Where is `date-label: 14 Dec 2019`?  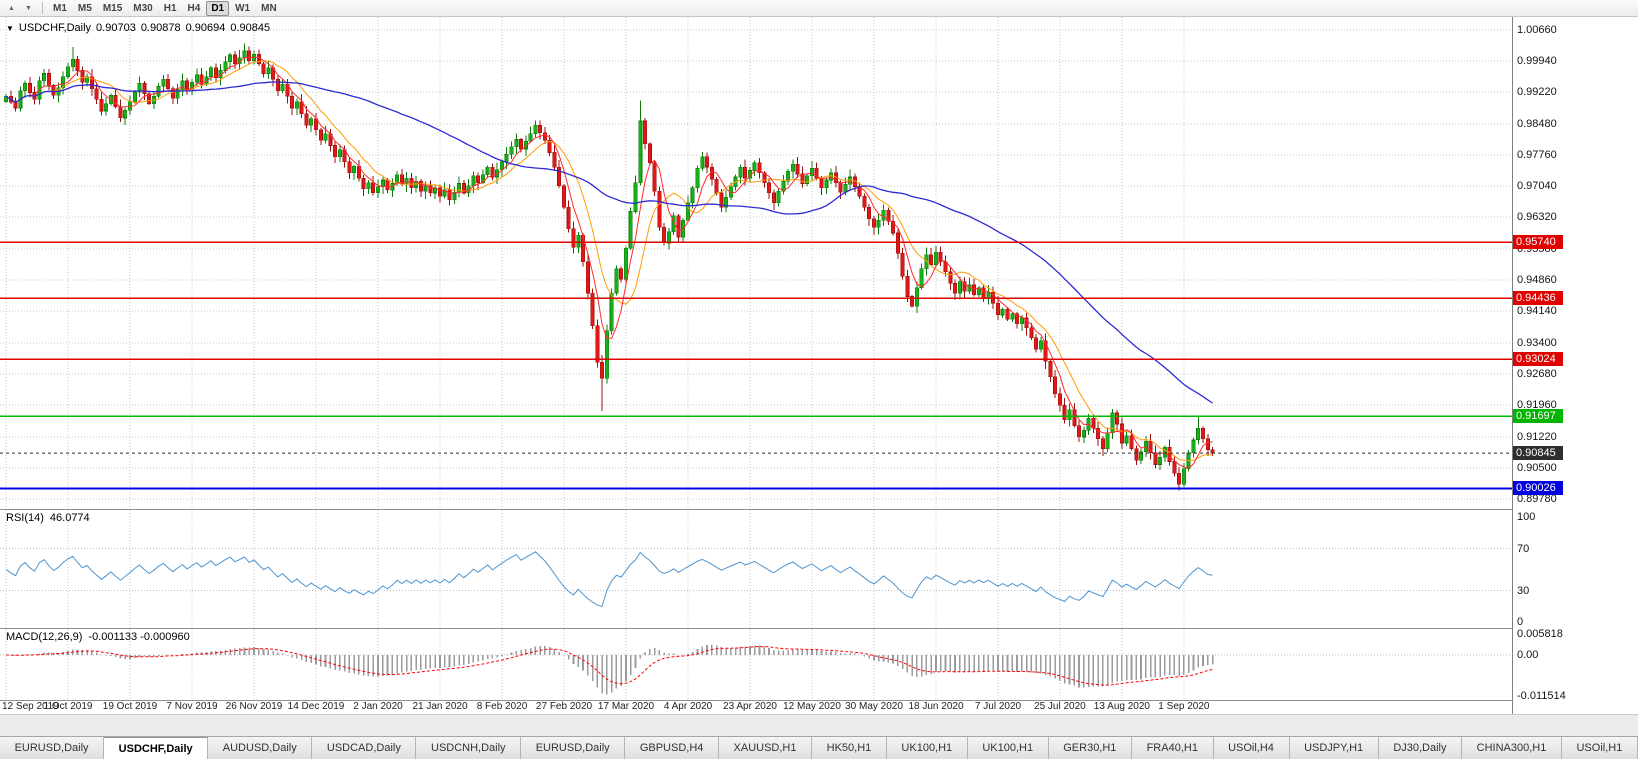 date-label: 14 Dec 2019 is located at coordinates (316, 706).